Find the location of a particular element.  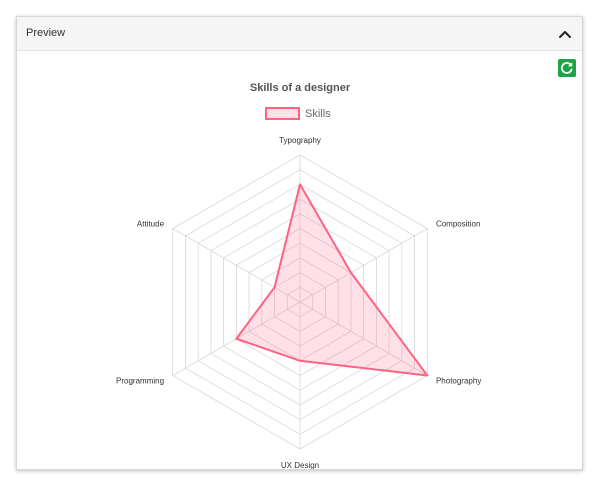

axis-label-photography: Photography is located at coordinates (458, 381).